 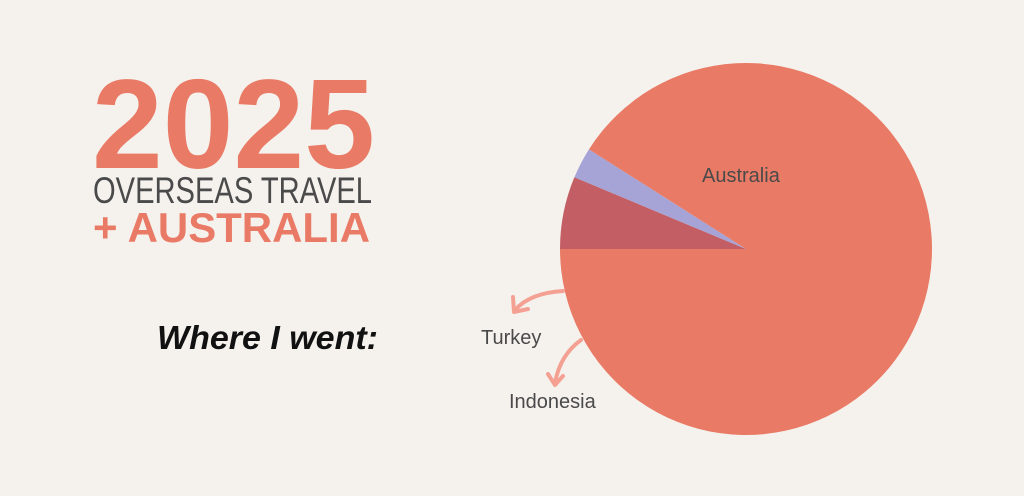 What do you see at coordinates (520, 304) in the screenshot?
I see `turkey-arrowhead-icon` at bounding box center [520, 304].